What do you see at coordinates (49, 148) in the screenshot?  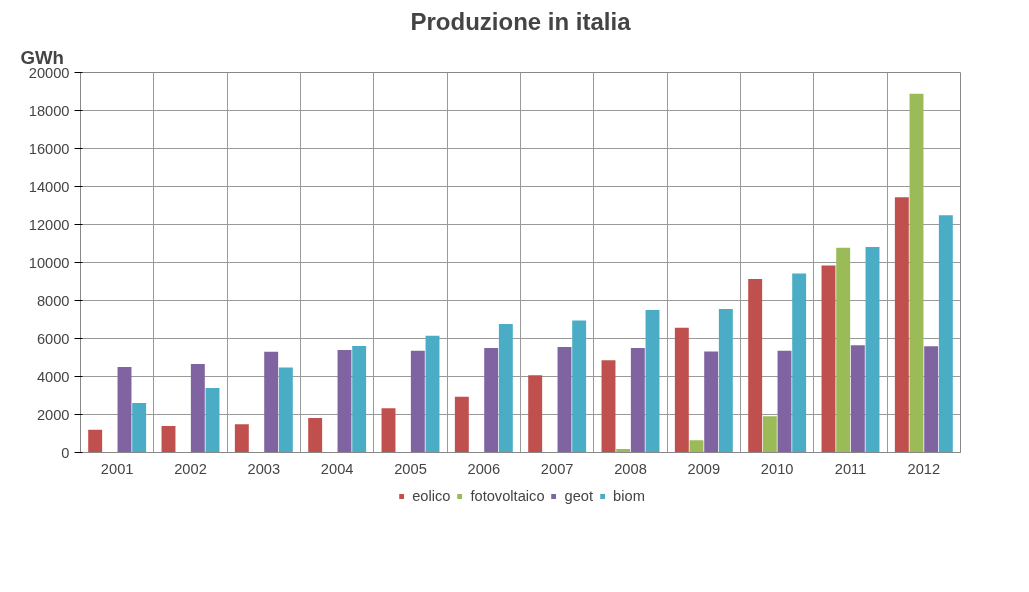 I see `y-tick-label: 16000` at bounding box center [49, 148].